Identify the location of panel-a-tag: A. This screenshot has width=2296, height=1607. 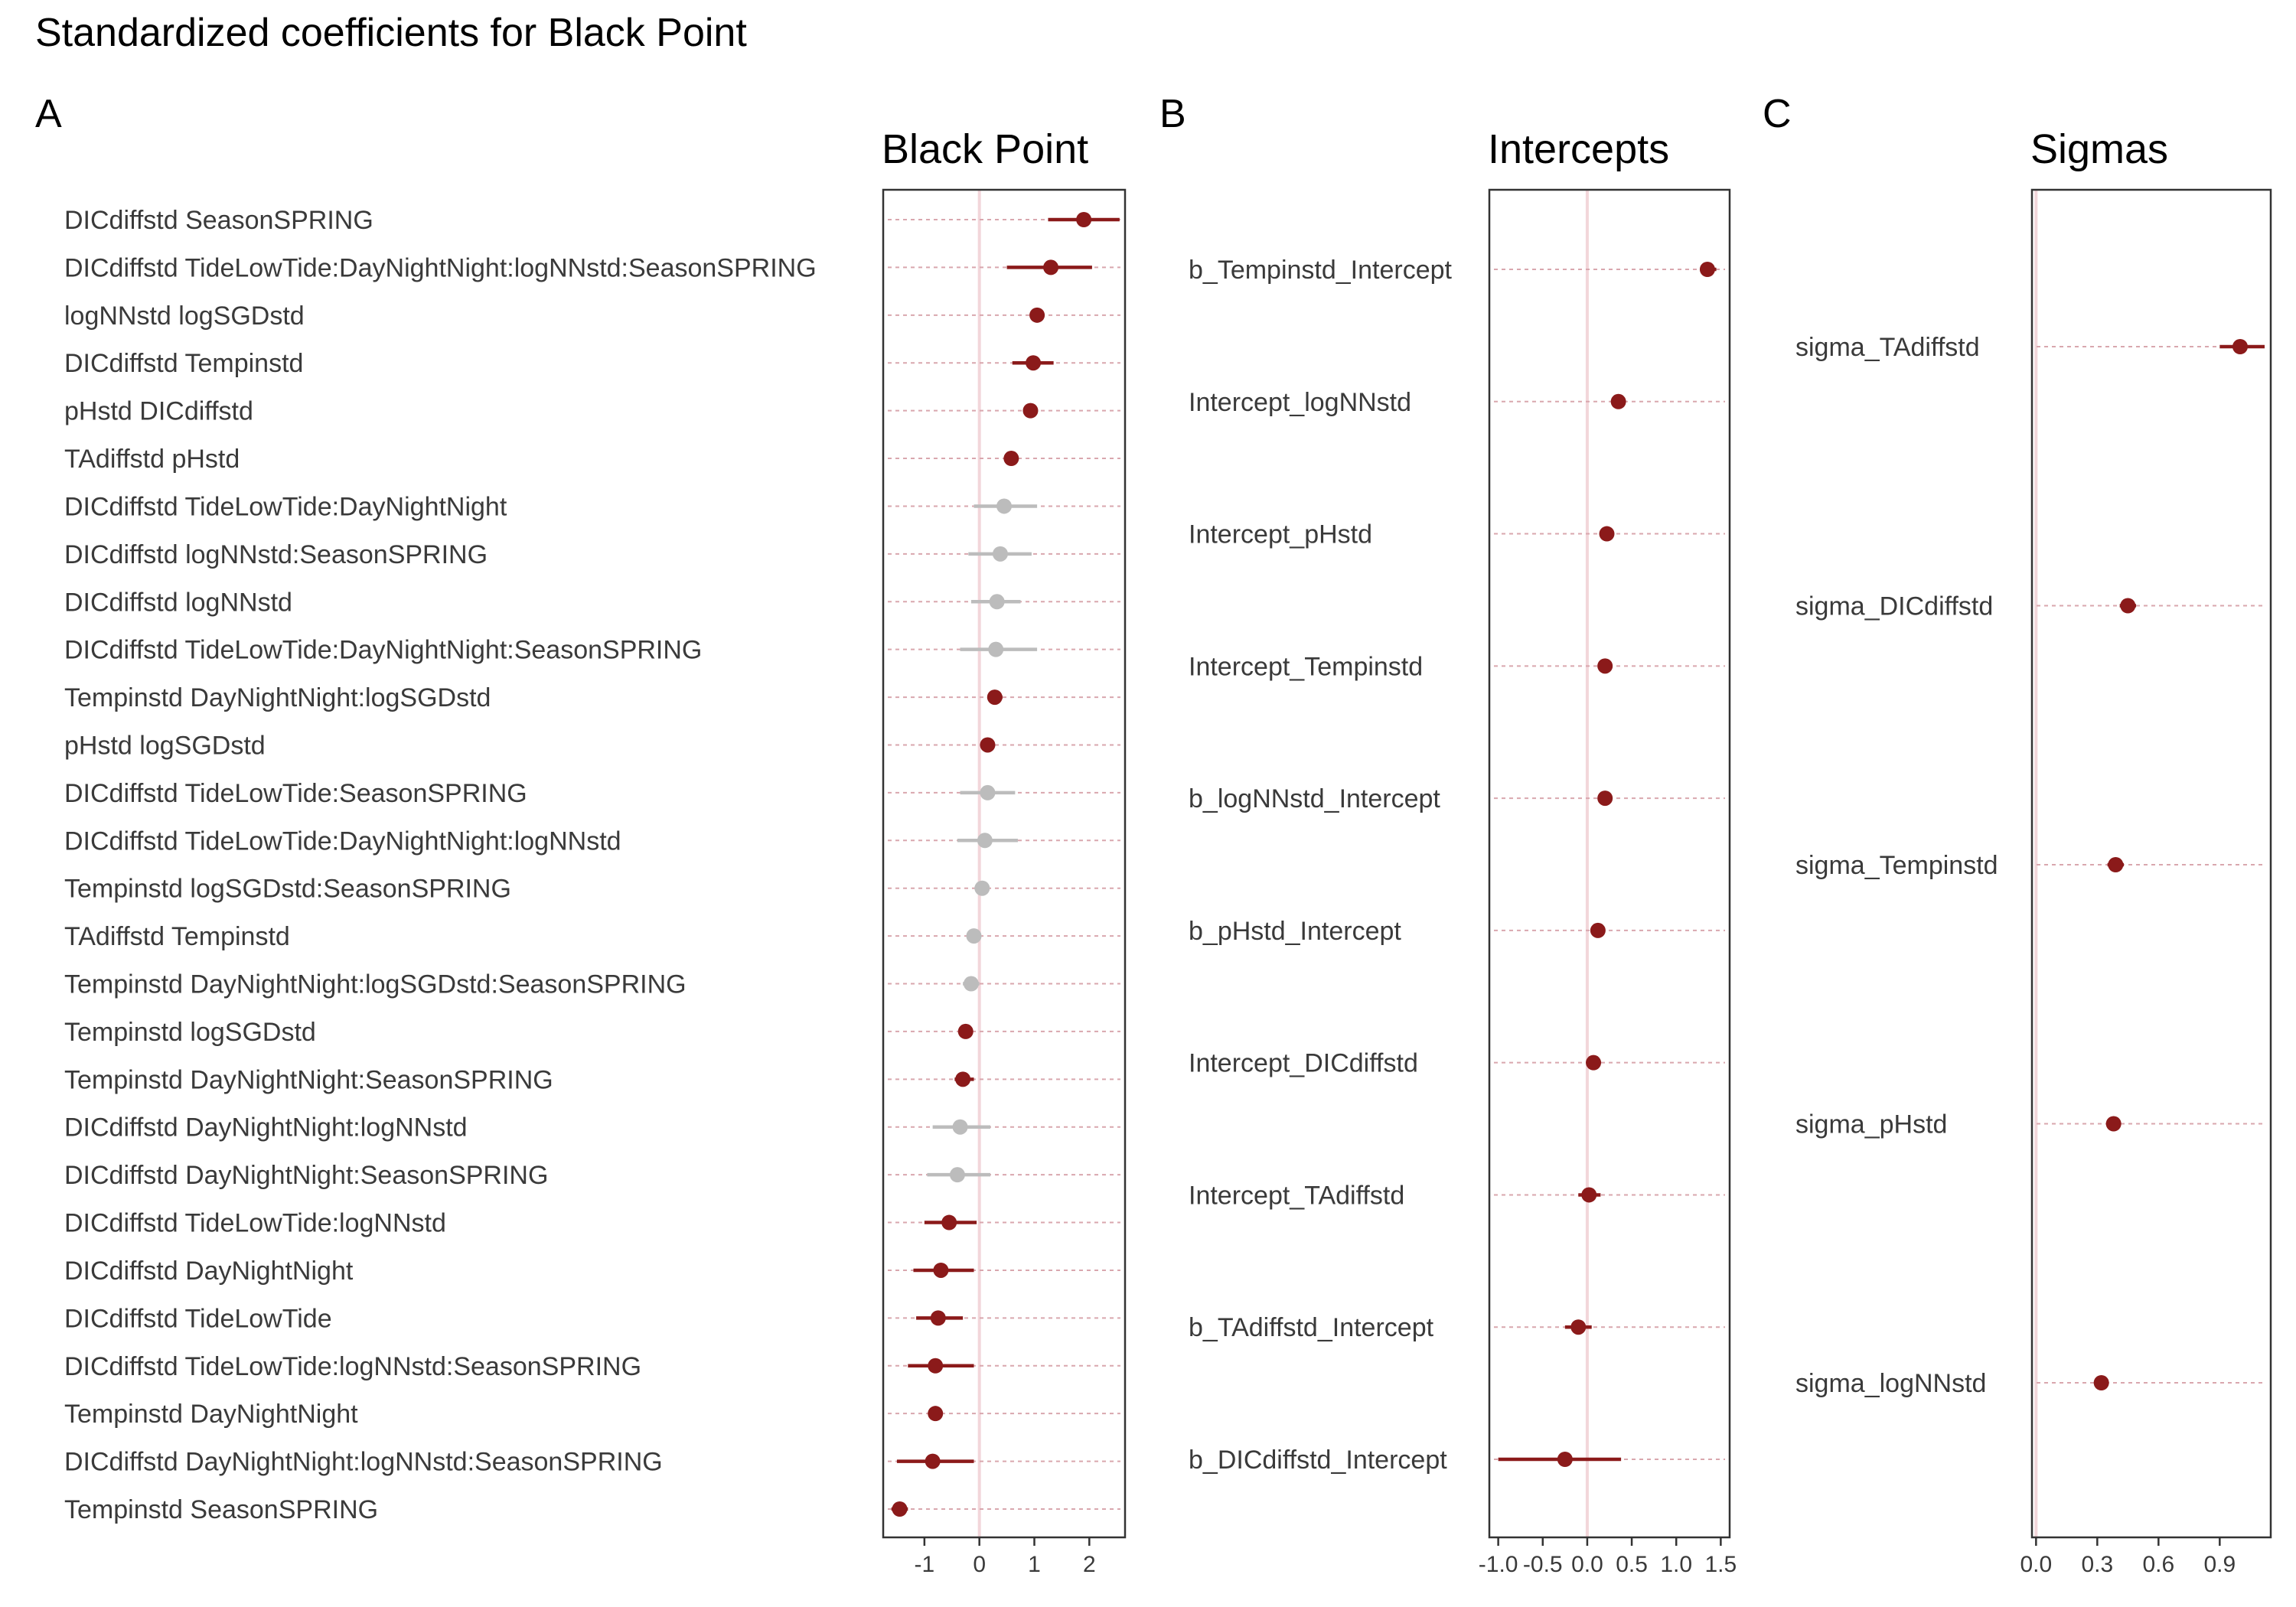
(48, 114).